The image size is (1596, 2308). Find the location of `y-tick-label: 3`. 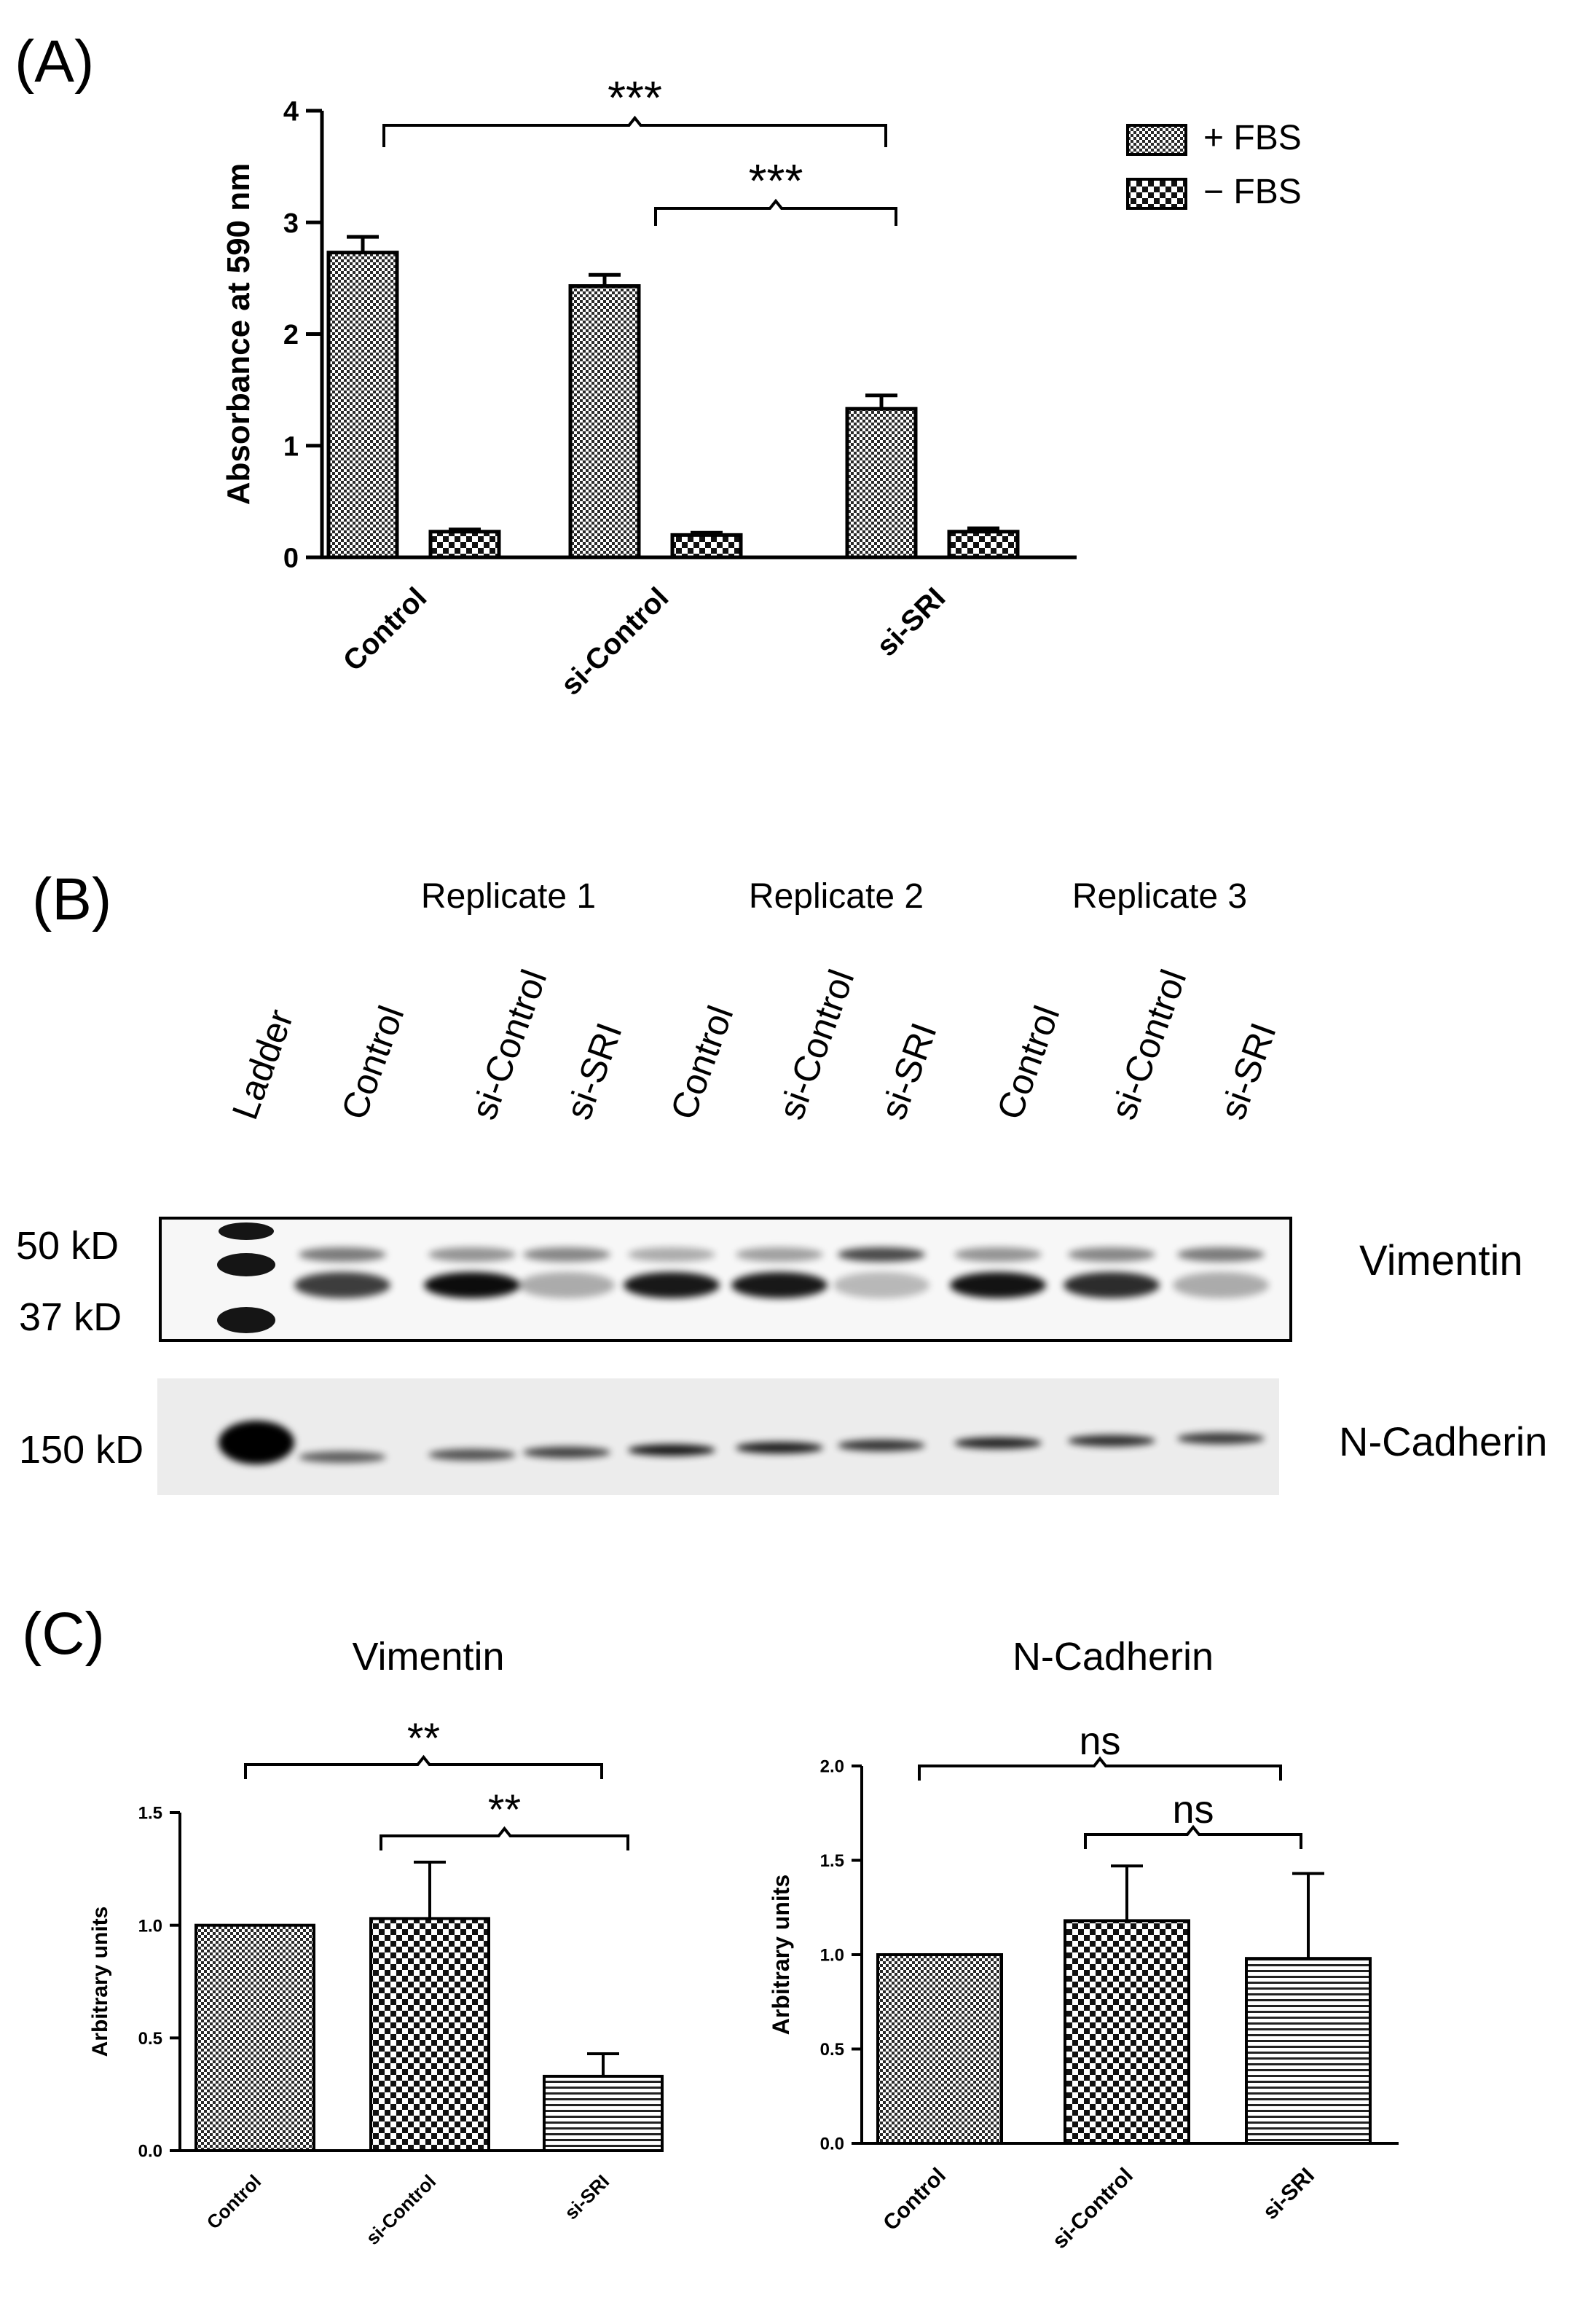

y-tick-label: 3 is located at coordinates (291, 223).